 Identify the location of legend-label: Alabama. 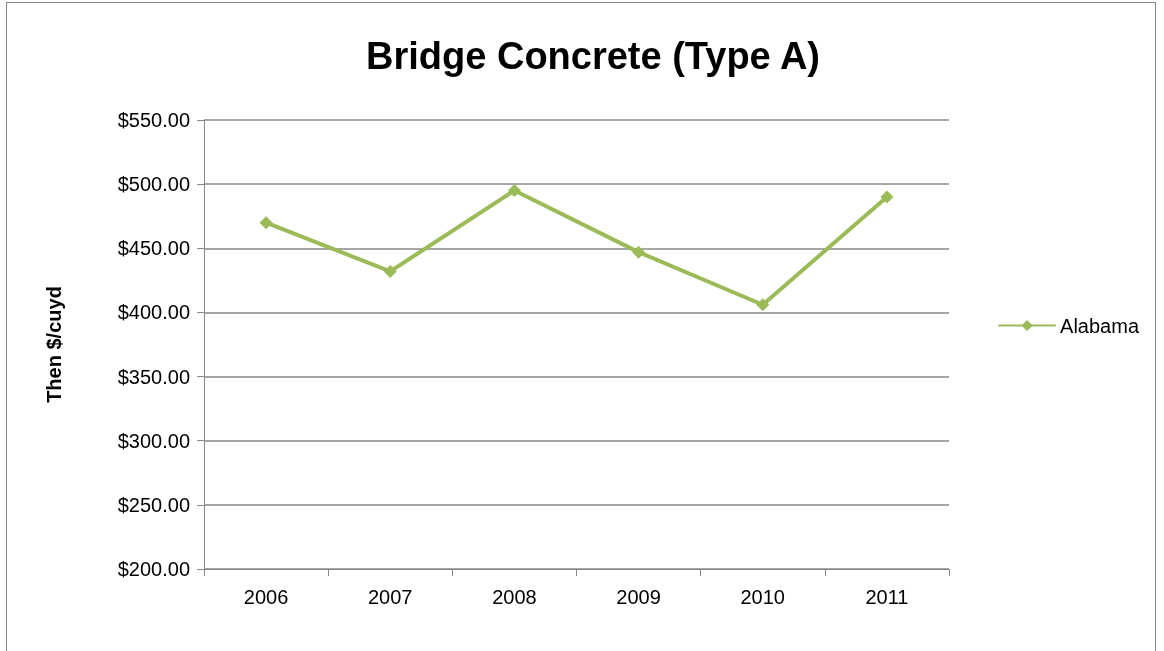
(1100, 325).